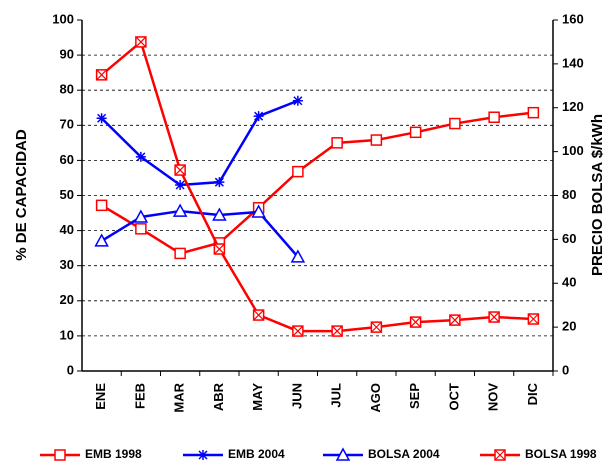 This screenshot has height=471, width=611. Describe the element at coordinates (67, 264) in the screenshot. I see `y-tick-label: 30` at that location.